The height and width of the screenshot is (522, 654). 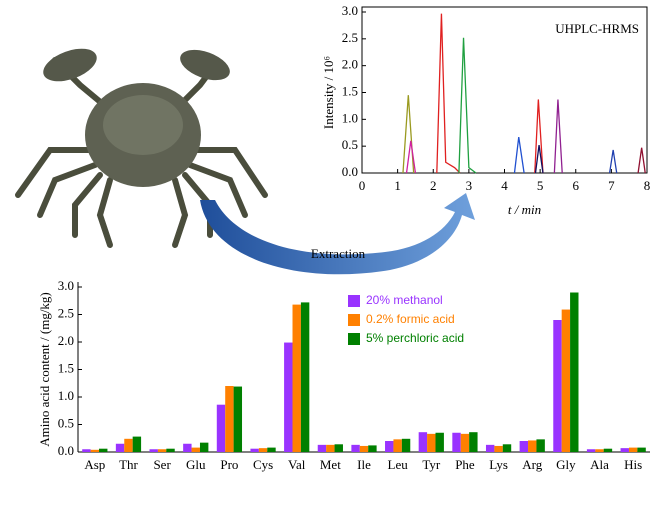 What do you see at coordinates (431, 464) in the screenshot?
I see `x-tick-label: Tyr` at bounding box center [431, 464].